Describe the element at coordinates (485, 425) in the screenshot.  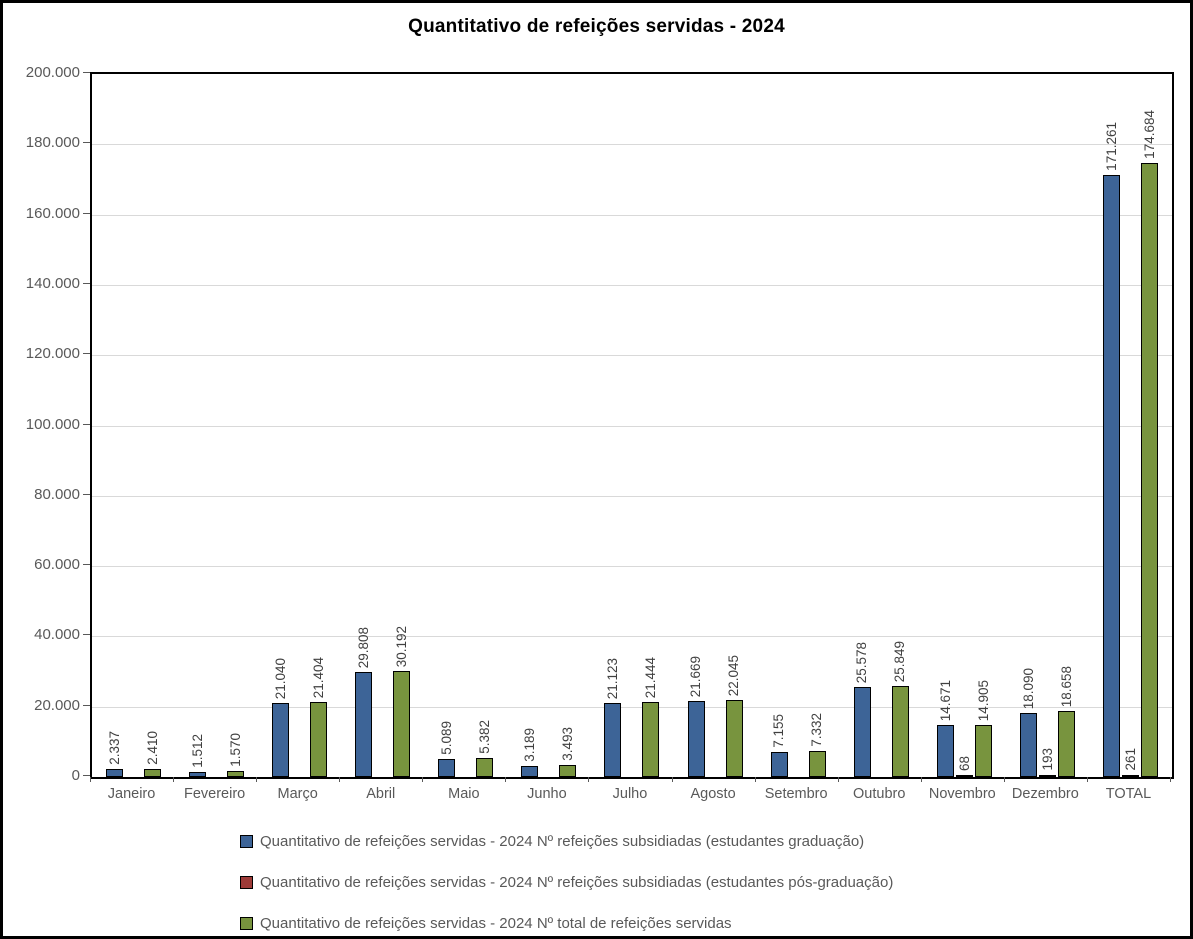
I see `bar-slot: 5.382` at that location.